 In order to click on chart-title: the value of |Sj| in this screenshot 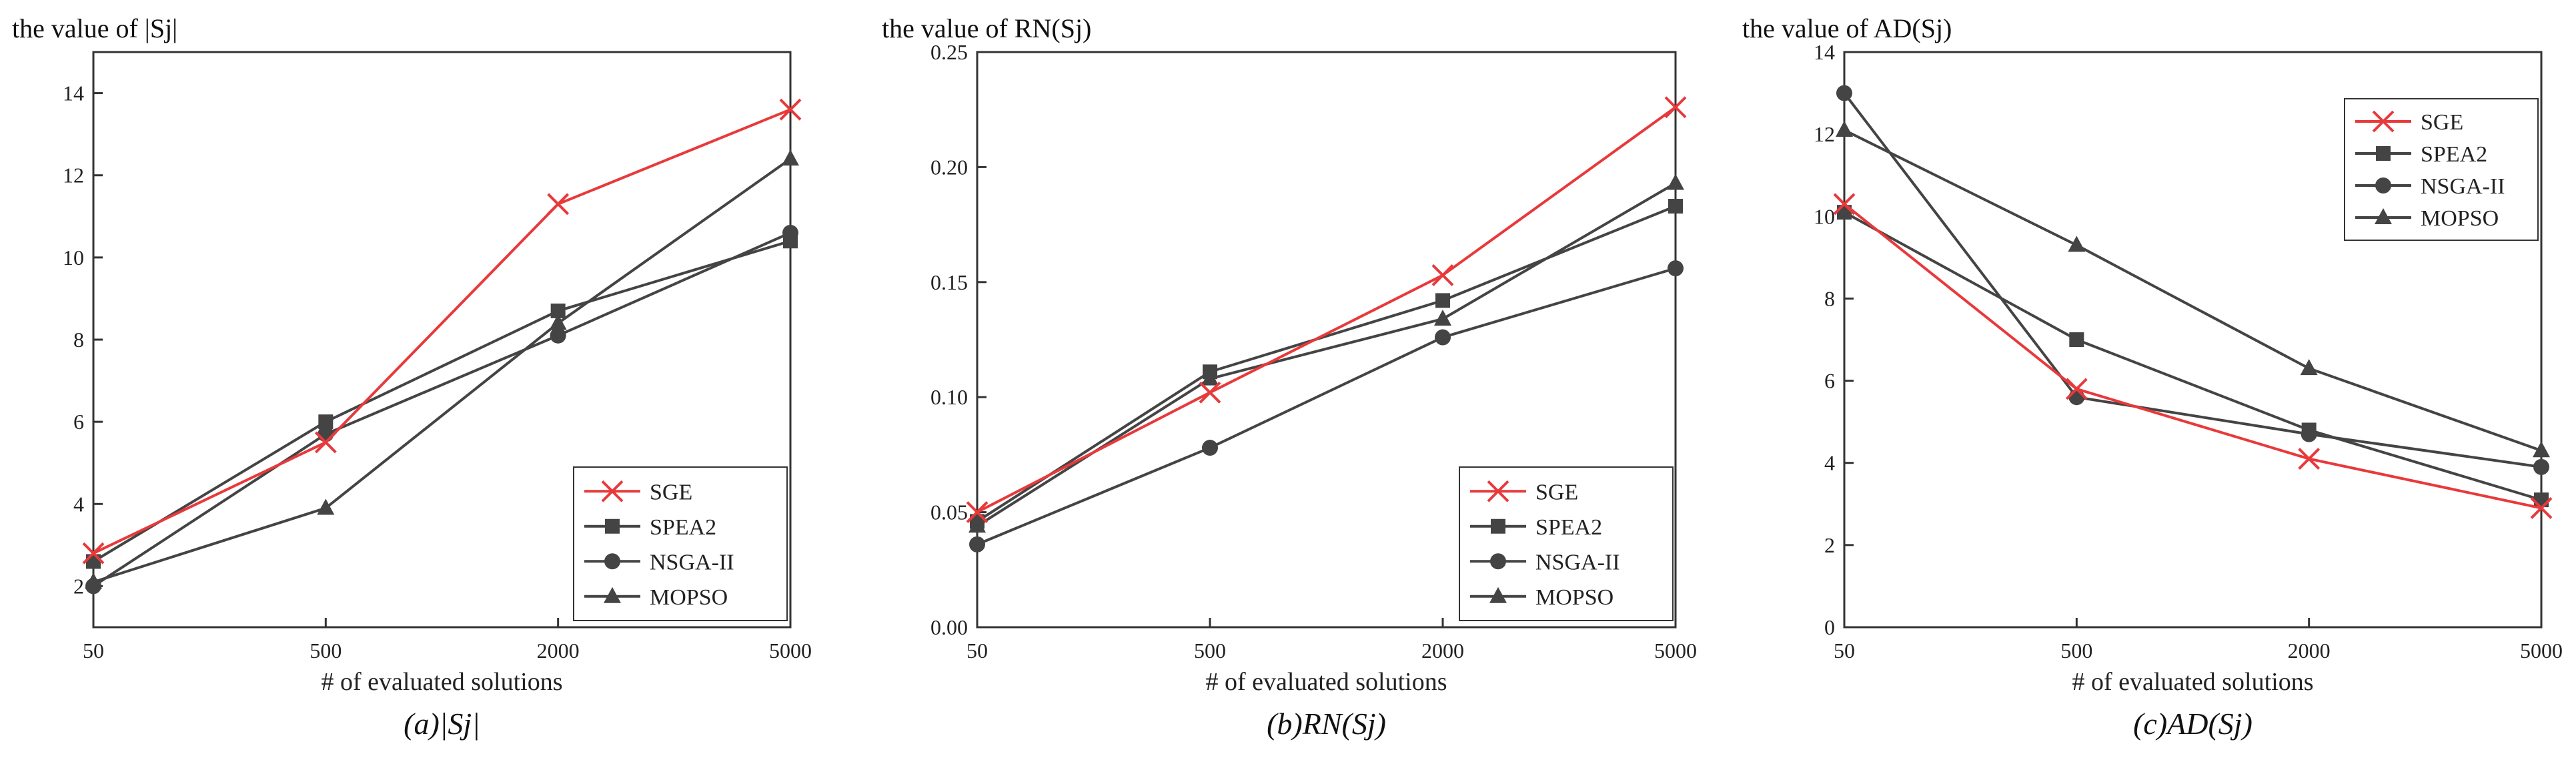, I will do `click(95, 28)`.